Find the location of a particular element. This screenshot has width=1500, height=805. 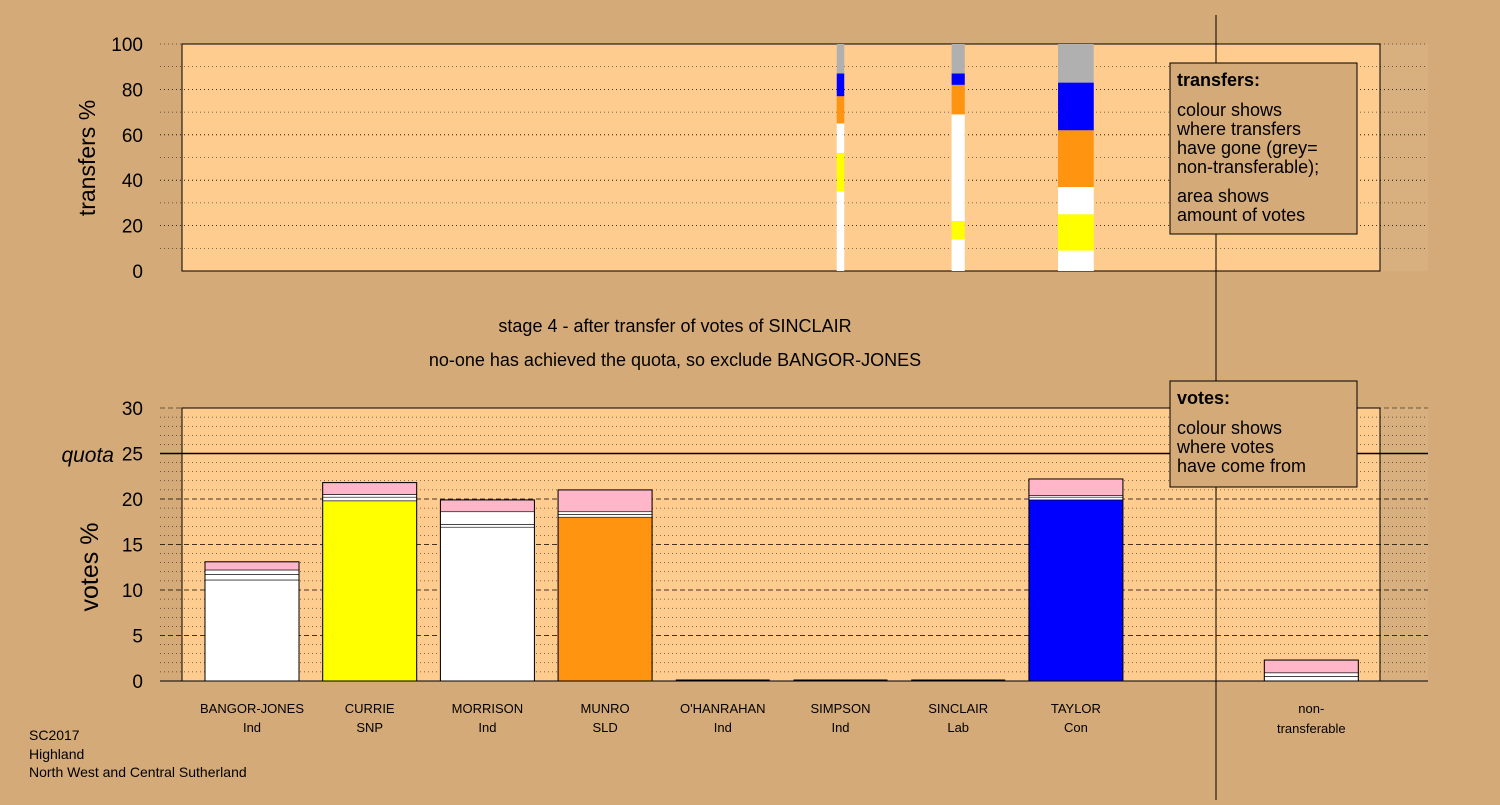

transfers-legend-line: amount of votes is located at coordinates (1241, 215).